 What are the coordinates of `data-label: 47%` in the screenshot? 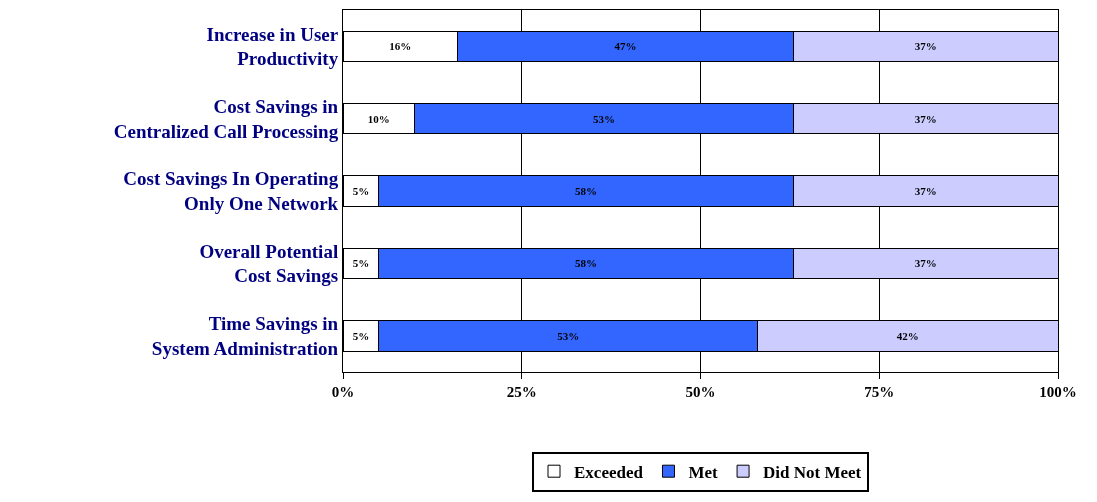 It's located at (625, 46).